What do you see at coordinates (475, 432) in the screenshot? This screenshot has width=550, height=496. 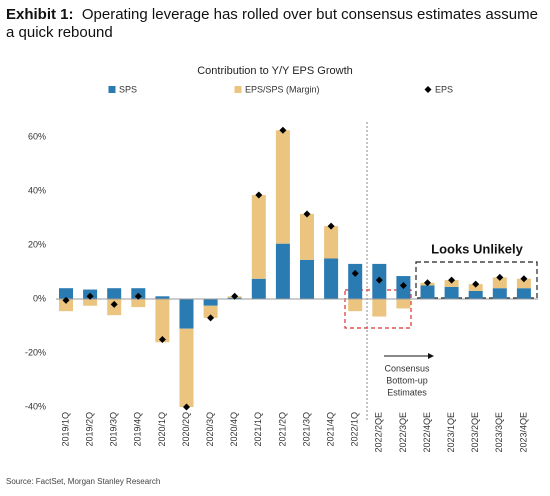 I see `x-tick-label: 2023/2QE` at bounding box center [475, 432].